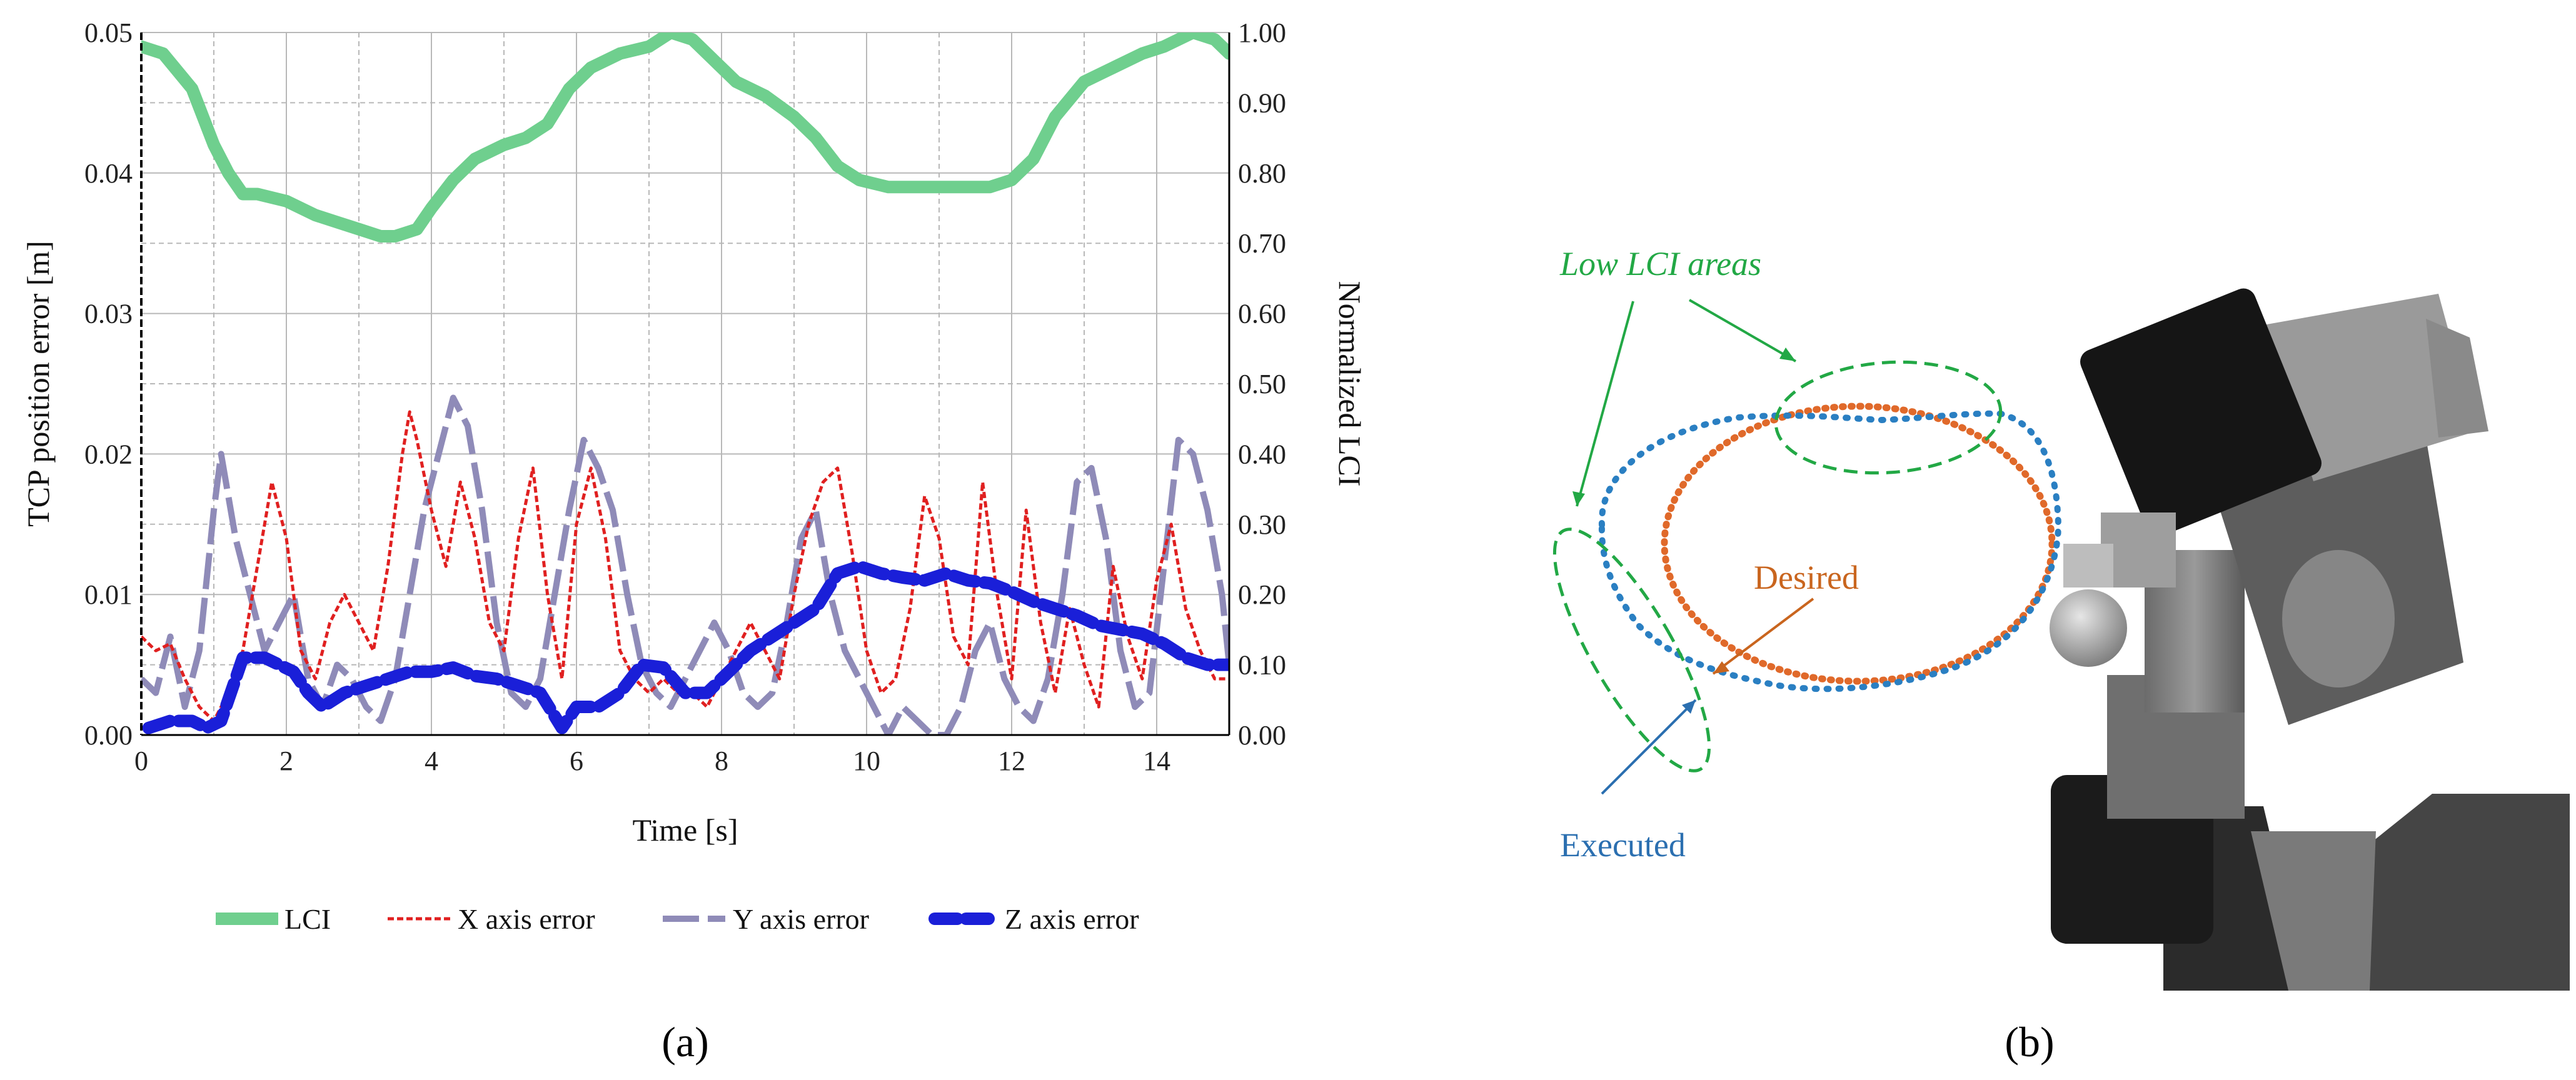 The image size is (2576, 1080). I want to click on arrowhead-low-lci-top, so click(1787, 354).